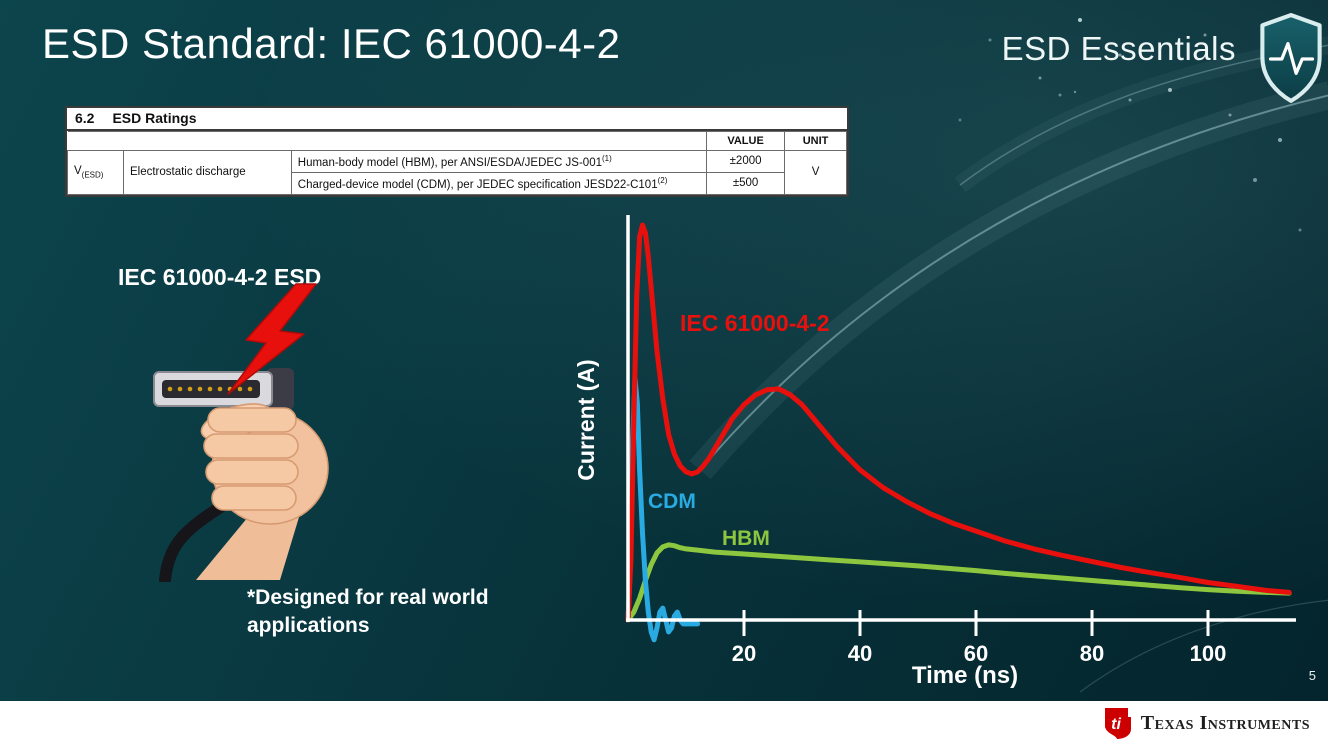 This screenshot has height=746, width=1328. What do you see at coordinates (207, 172) in the screenshot?
I see `parameter-name: Electrostatic discharge` at bounding box center [207, 172].